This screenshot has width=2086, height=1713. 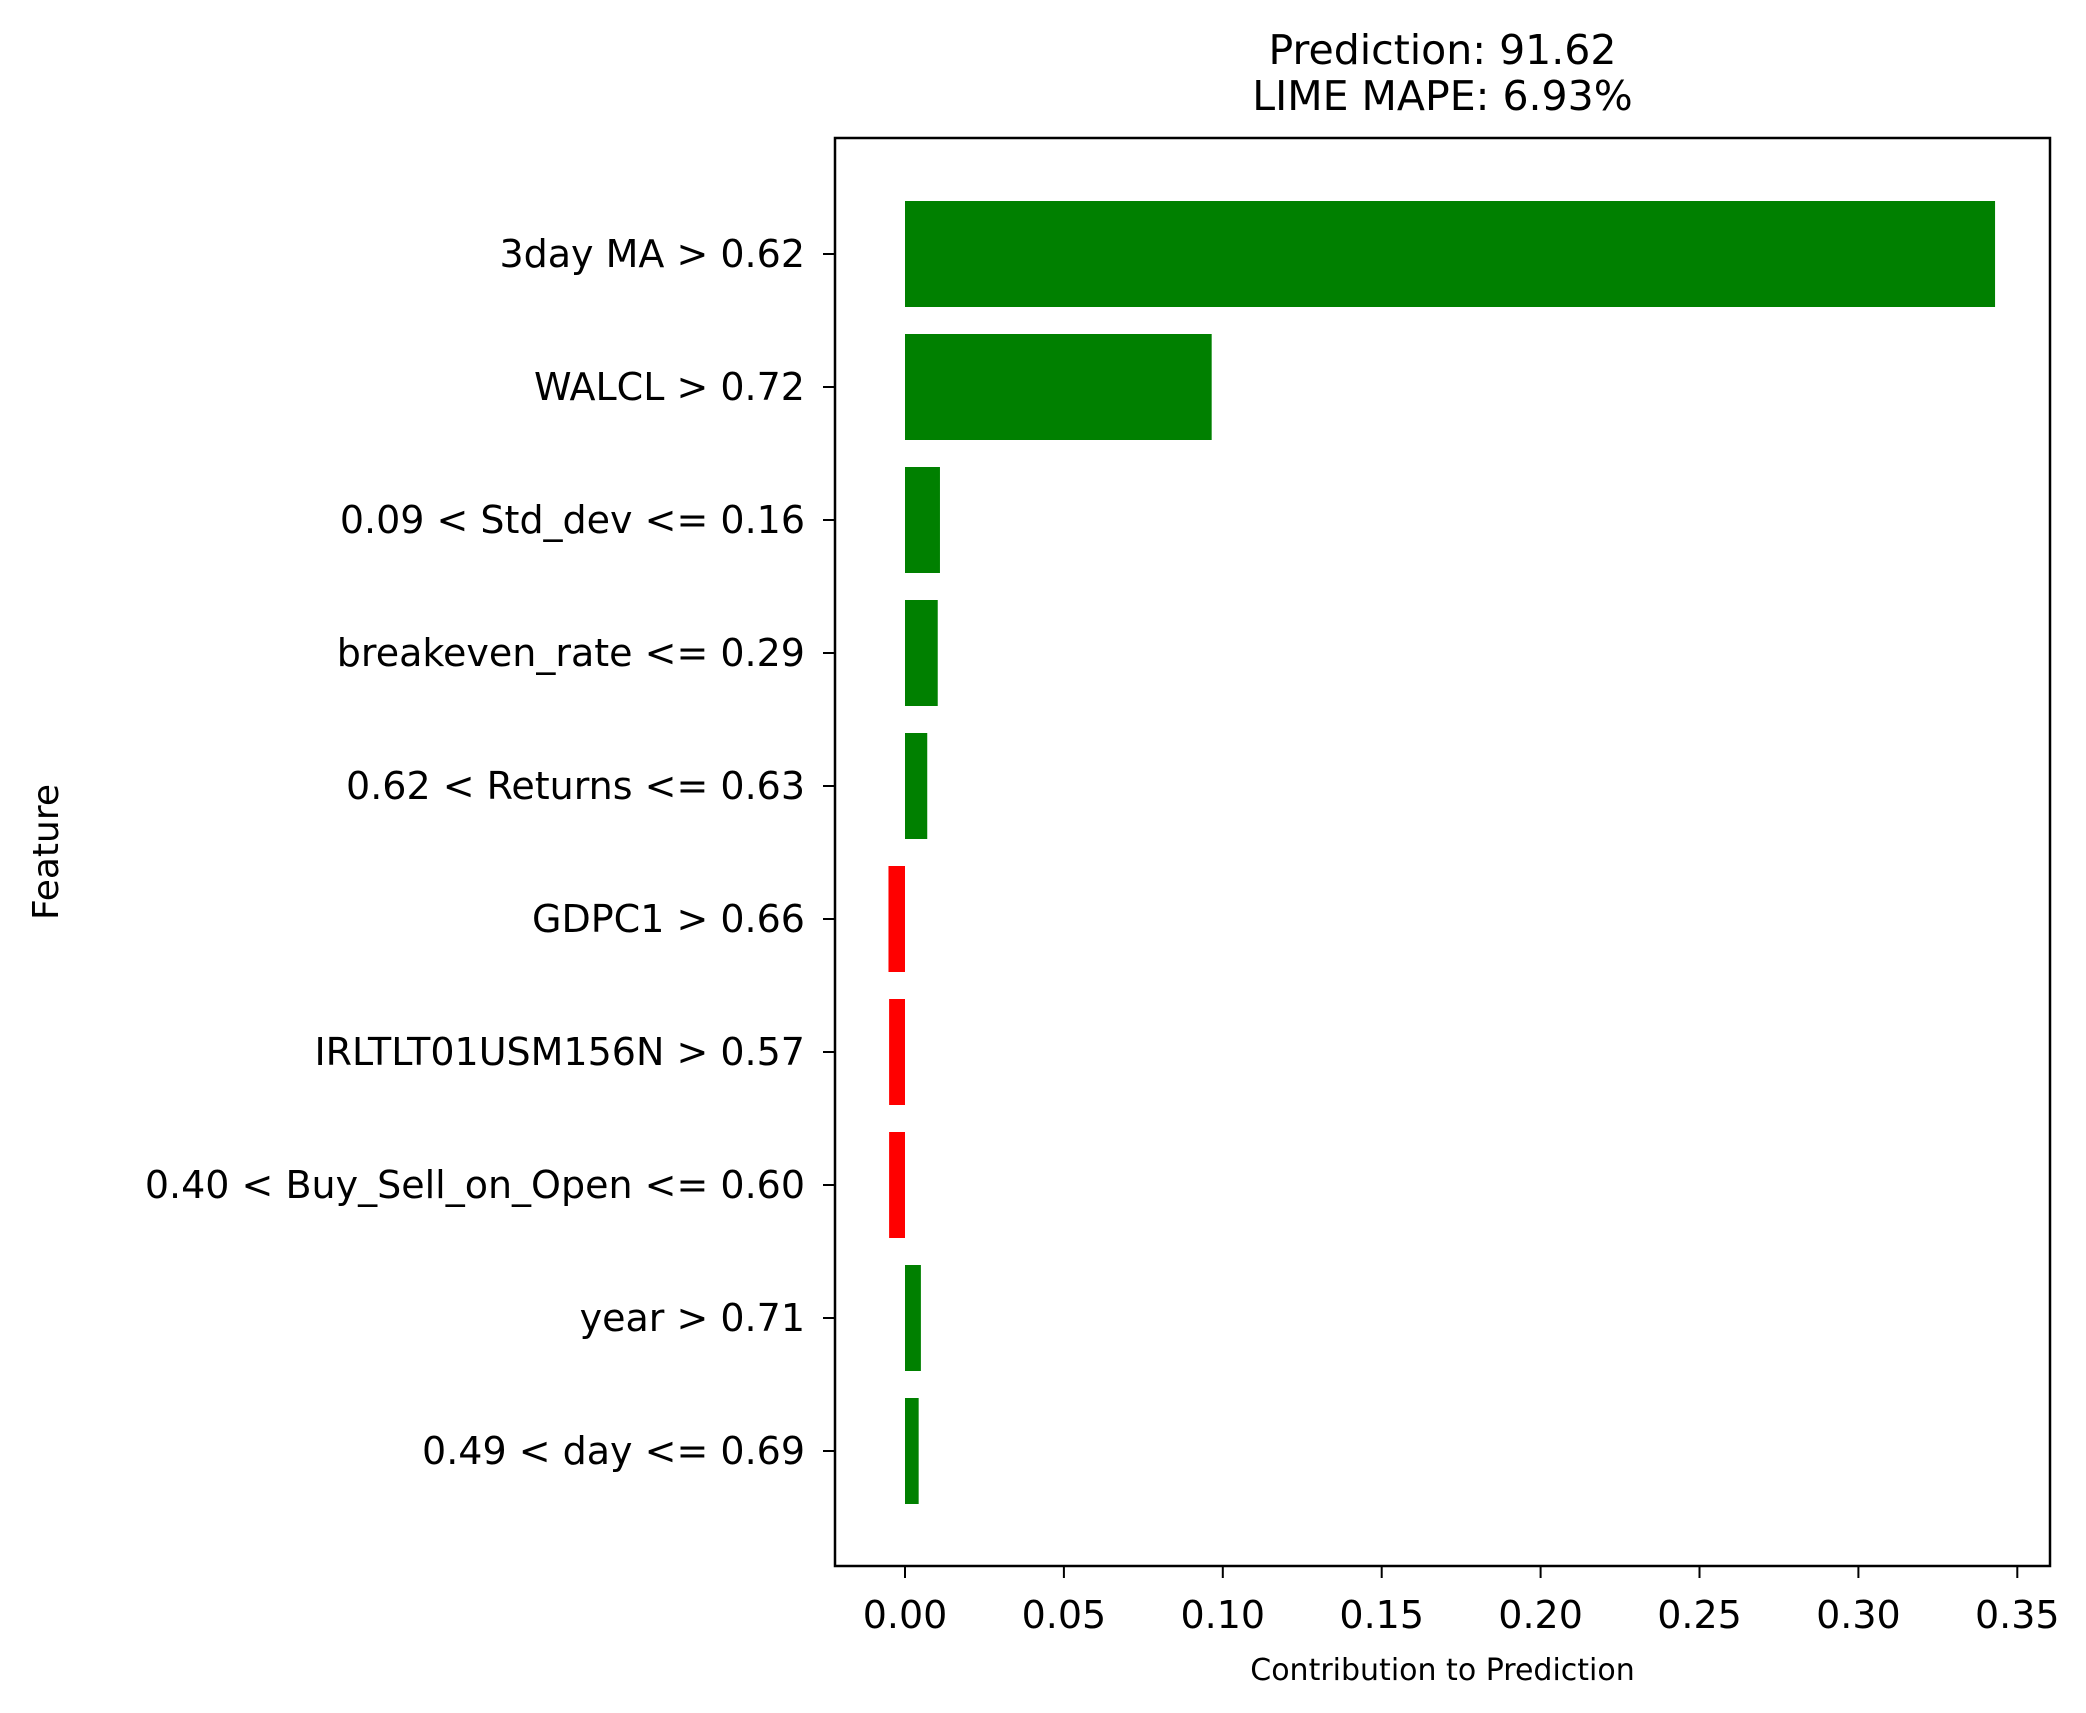 What do you see at coordinates (1442, 1670) in the screenshot?
I see `x-axis-label: Contribution to Prediction` at bounding box center [1442, 1670].